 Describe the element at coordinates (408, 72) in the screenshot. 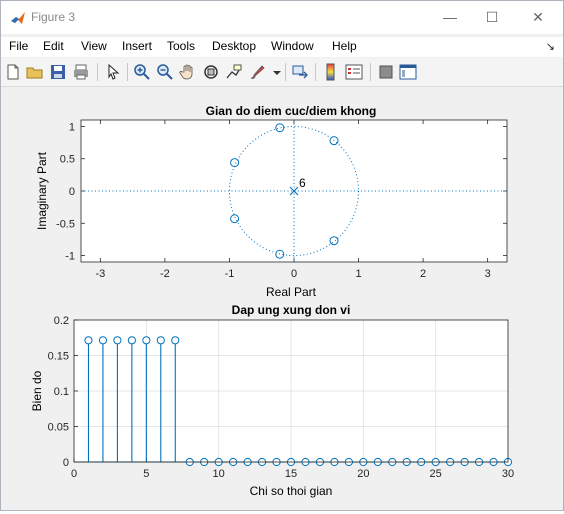

I see `show-plot-tools-icon` at that location.